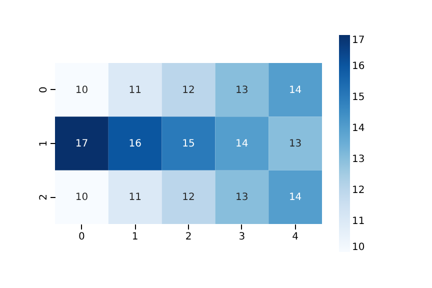 This screenshot has width=432, height=288. I want to click on y-tick-label: 0, so click(44, 90).